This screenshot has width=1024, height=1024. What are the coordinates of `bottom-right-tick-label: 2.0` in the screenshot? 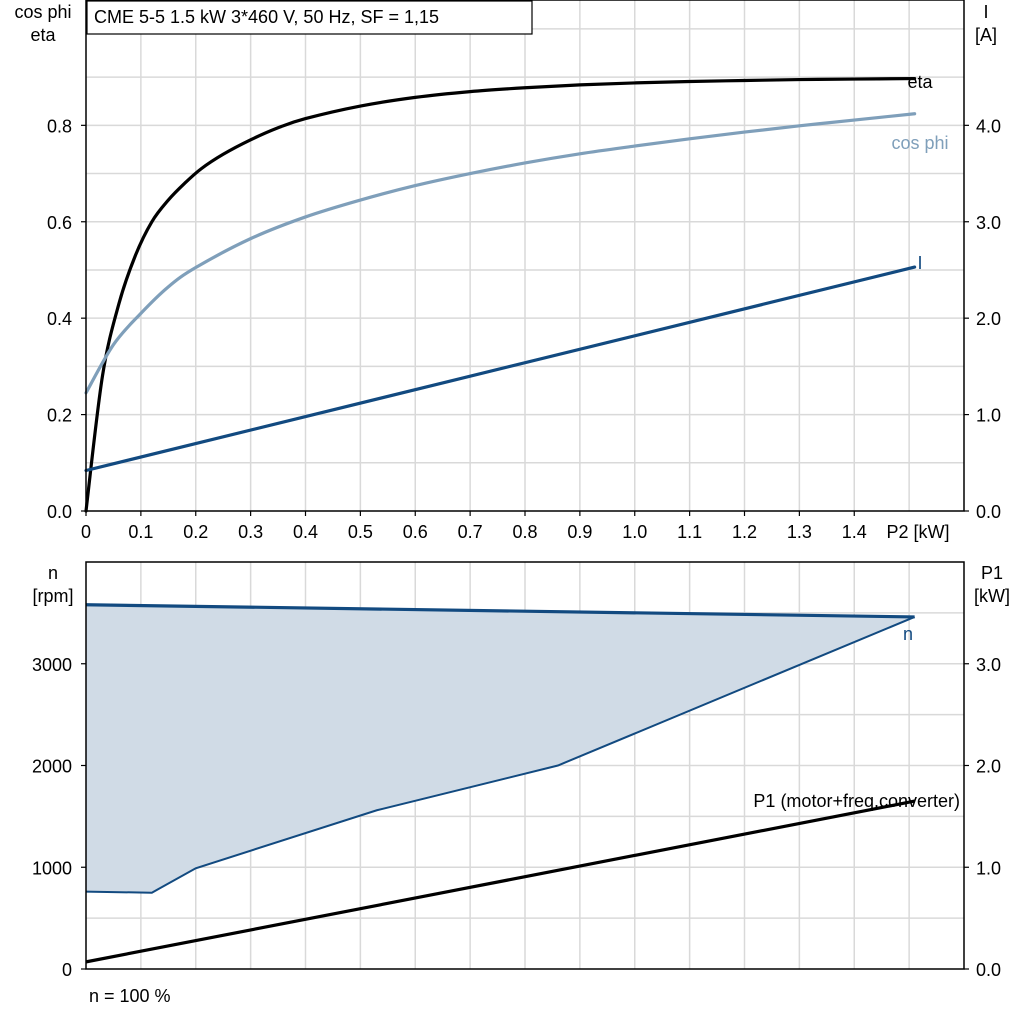 It's located at (988, 767).